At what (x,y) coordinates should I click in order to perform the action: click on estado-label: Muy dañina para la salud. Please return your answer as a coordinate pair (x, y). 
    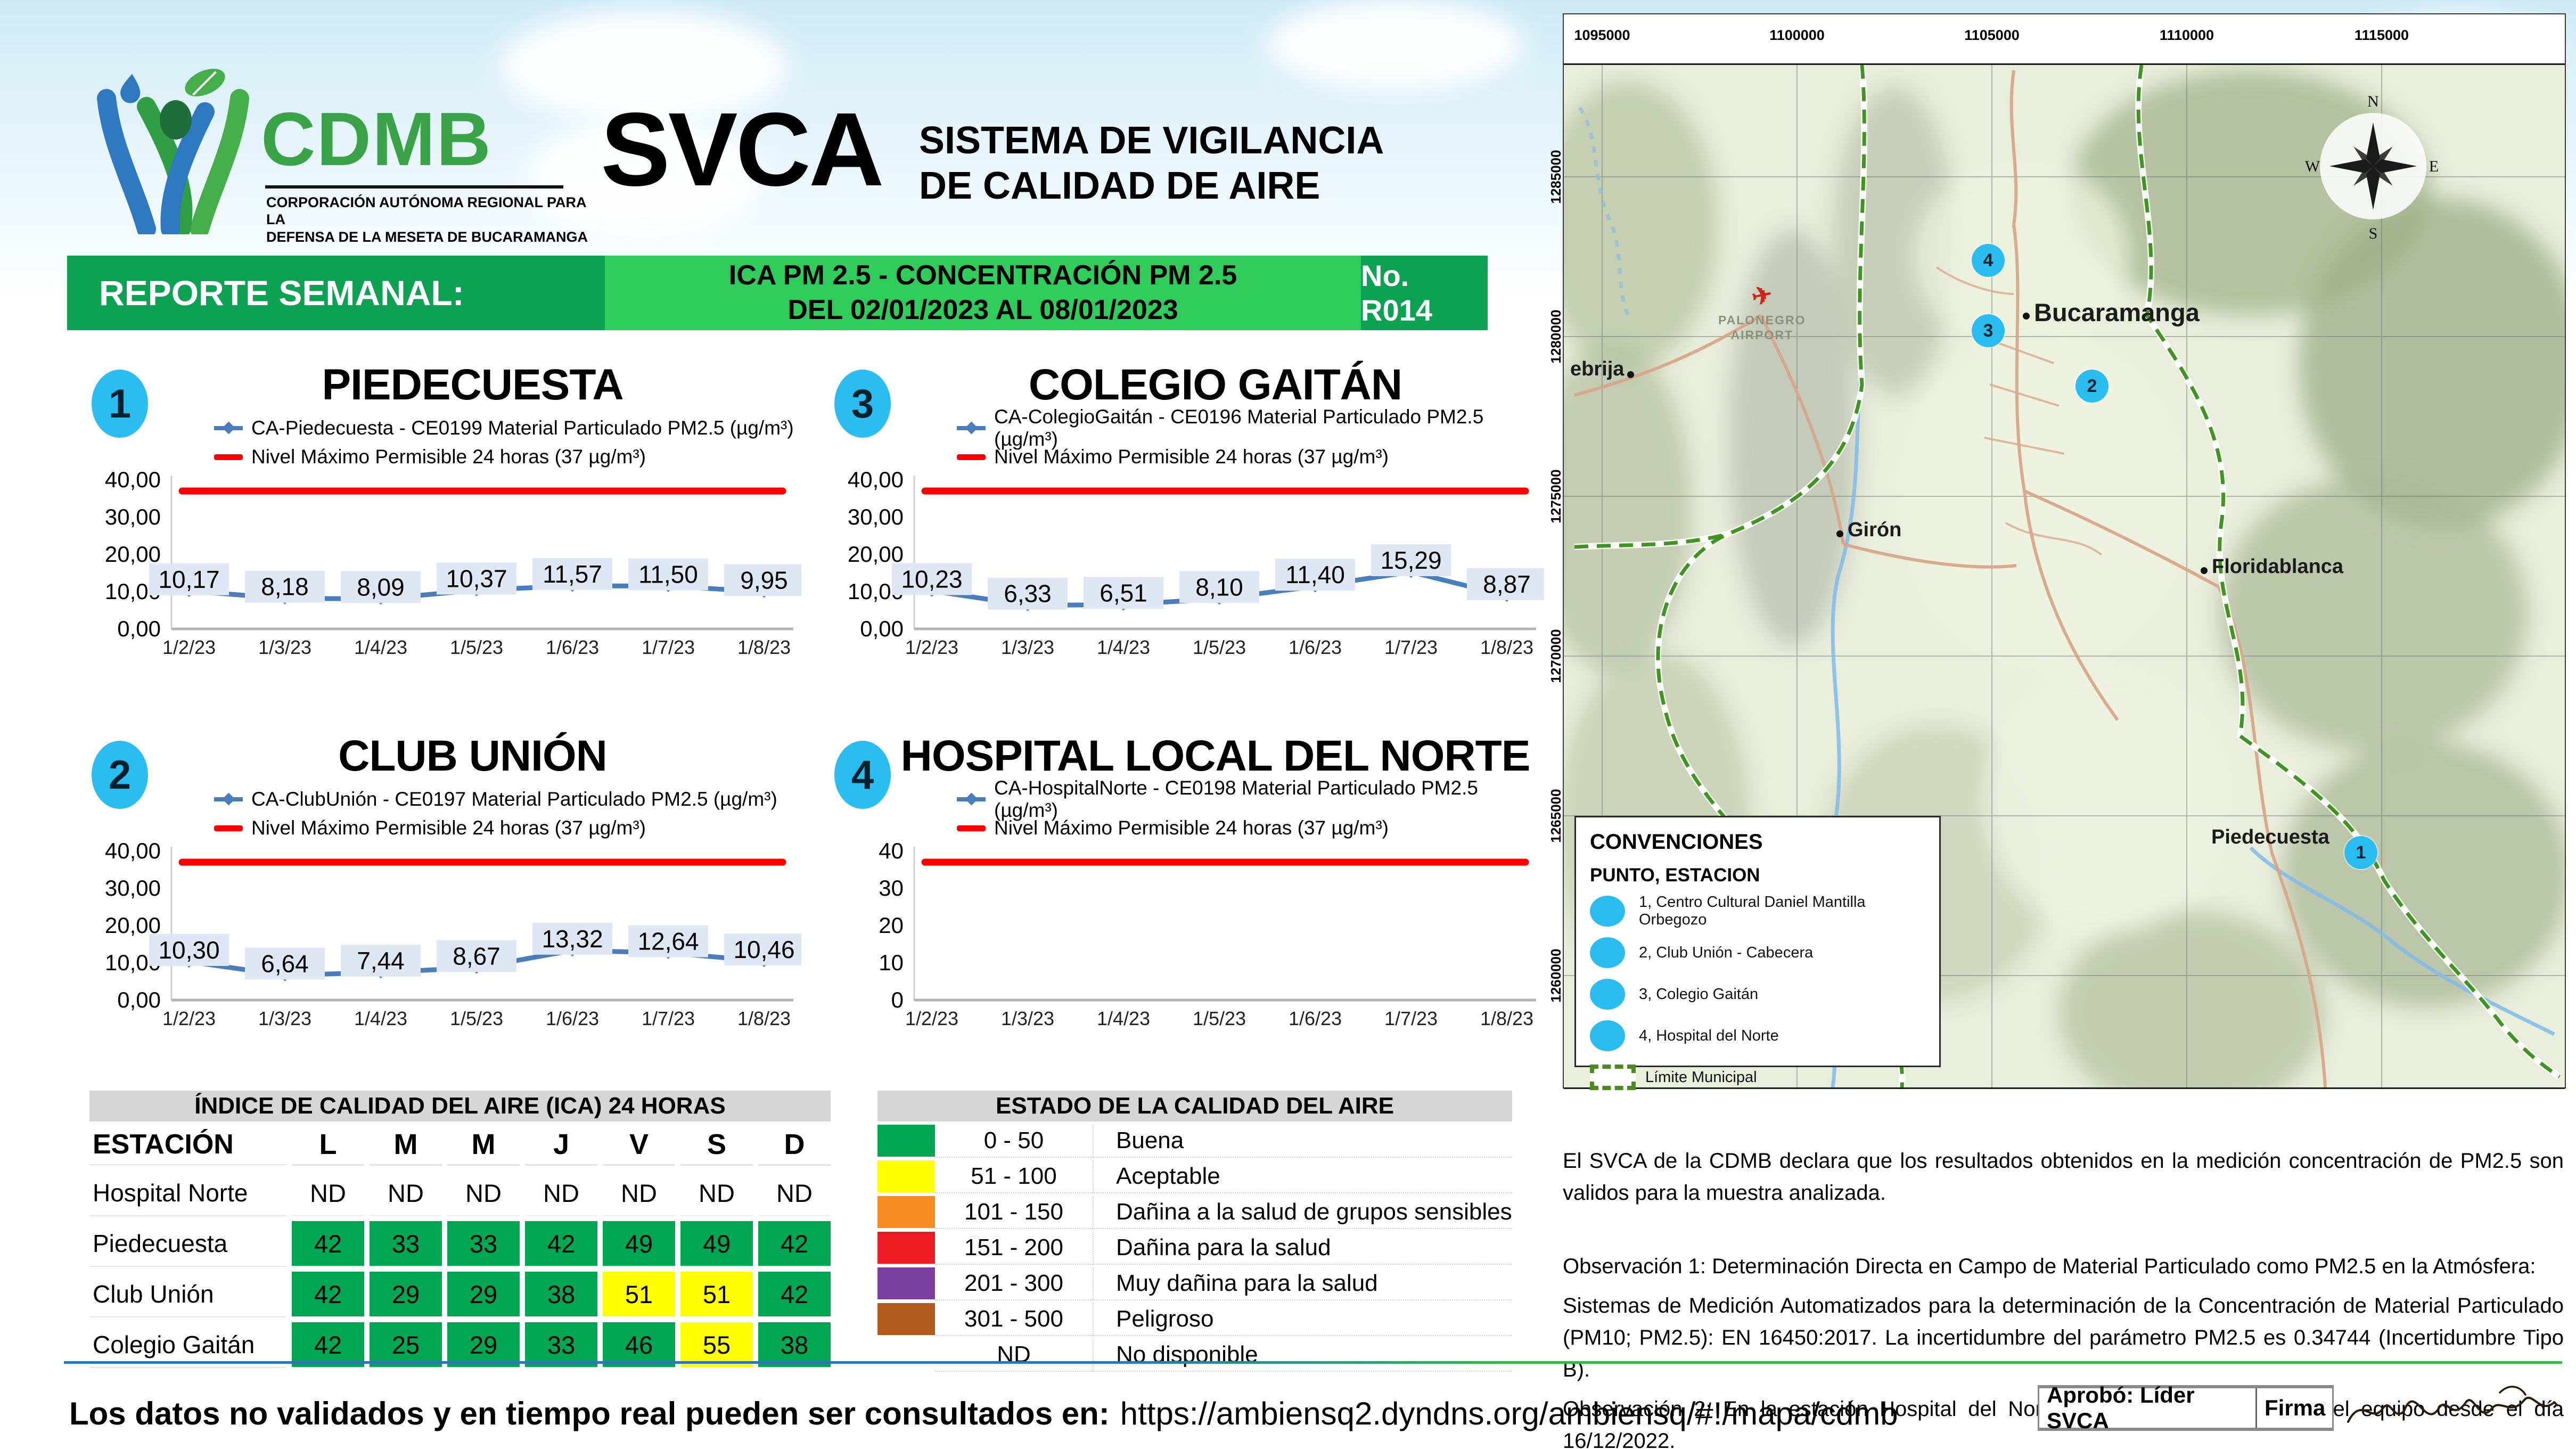
    Looking at the image, I should click on (1302, 1283).